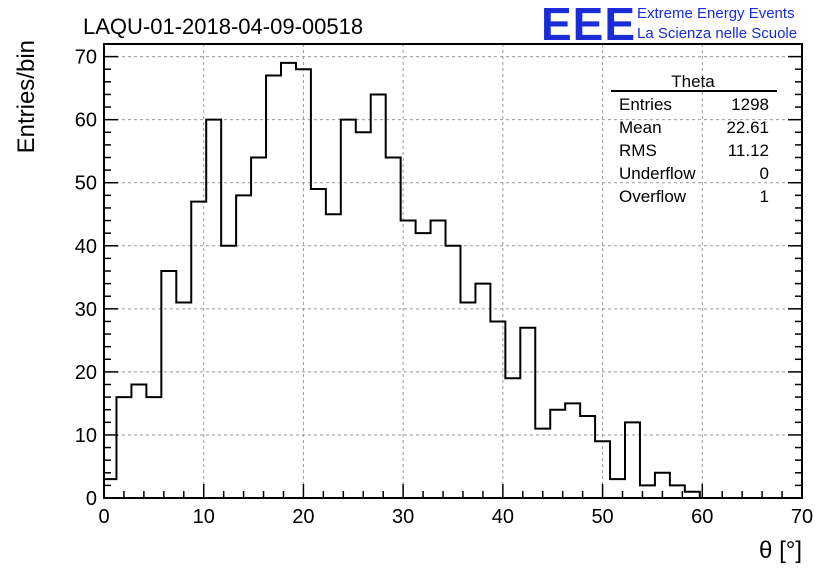 The height and width of the screenshot is (572, 836). I want to click on stats-label-entries: Entries, so click(645, 104).